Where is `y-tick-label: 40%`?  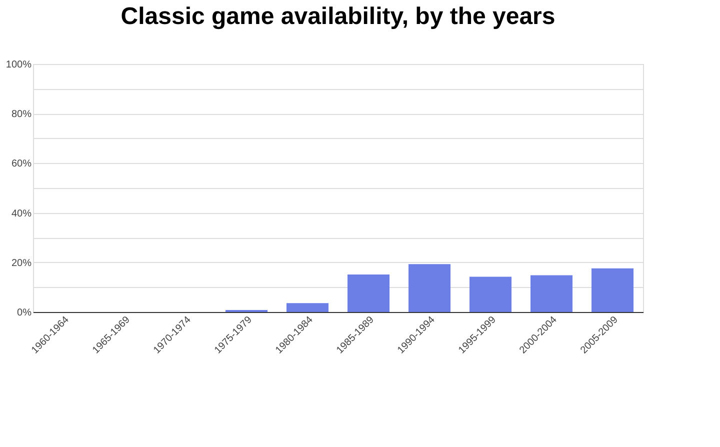
y-tick-label: 40% is located at coordinates (21, 214).